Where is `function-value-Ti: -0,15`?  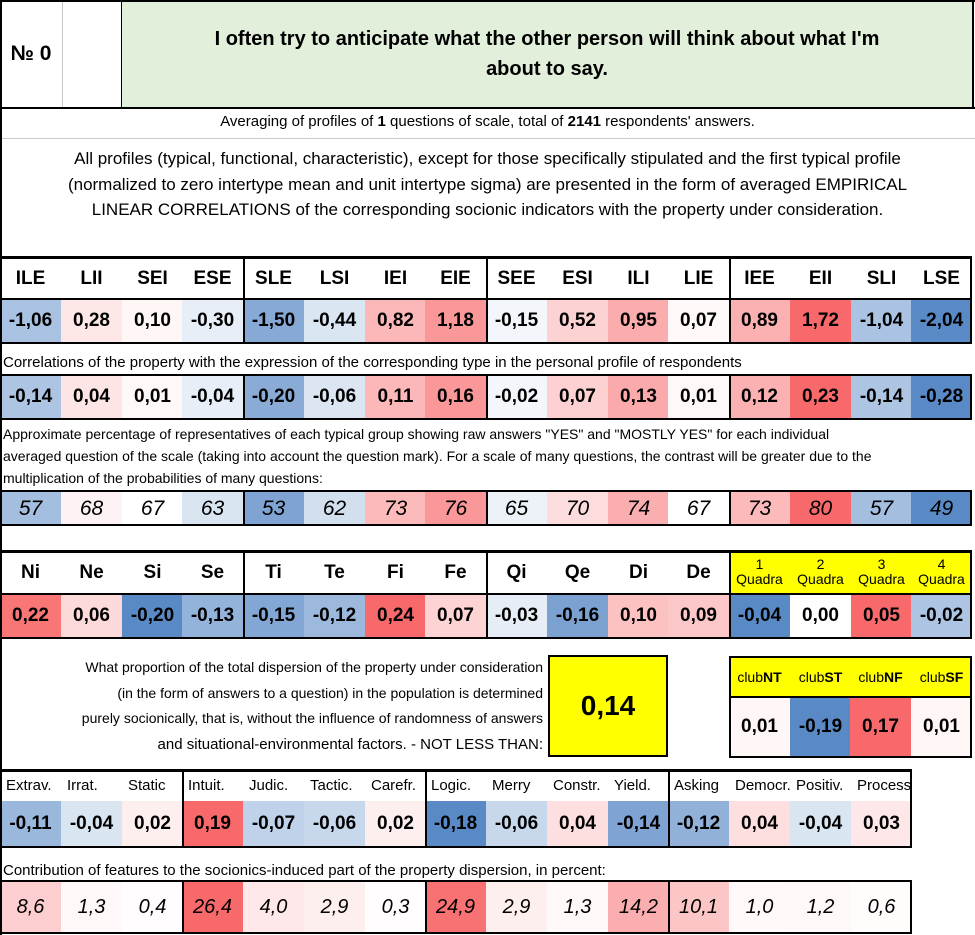
function-value-Ti: -0,15 is located at coordinates (273, 616).